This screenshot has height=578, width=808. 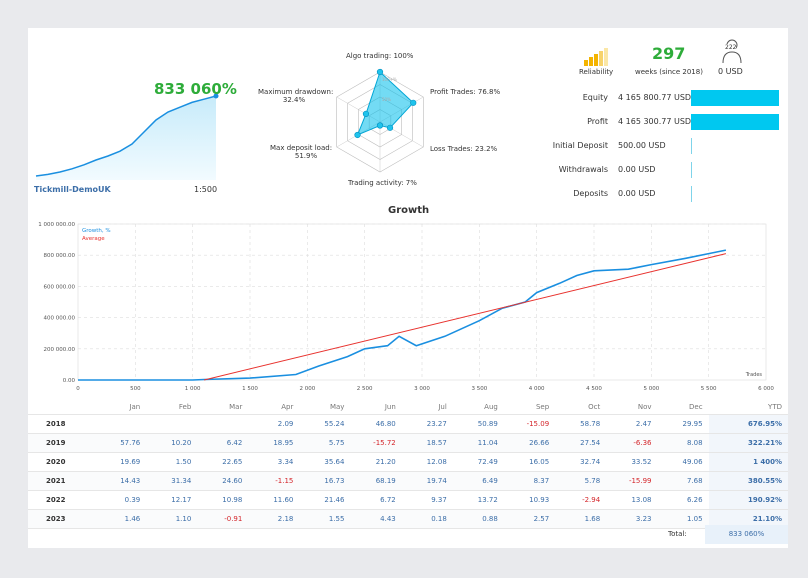 I want to click on table-header: Mar, so click(x=223, y=407).